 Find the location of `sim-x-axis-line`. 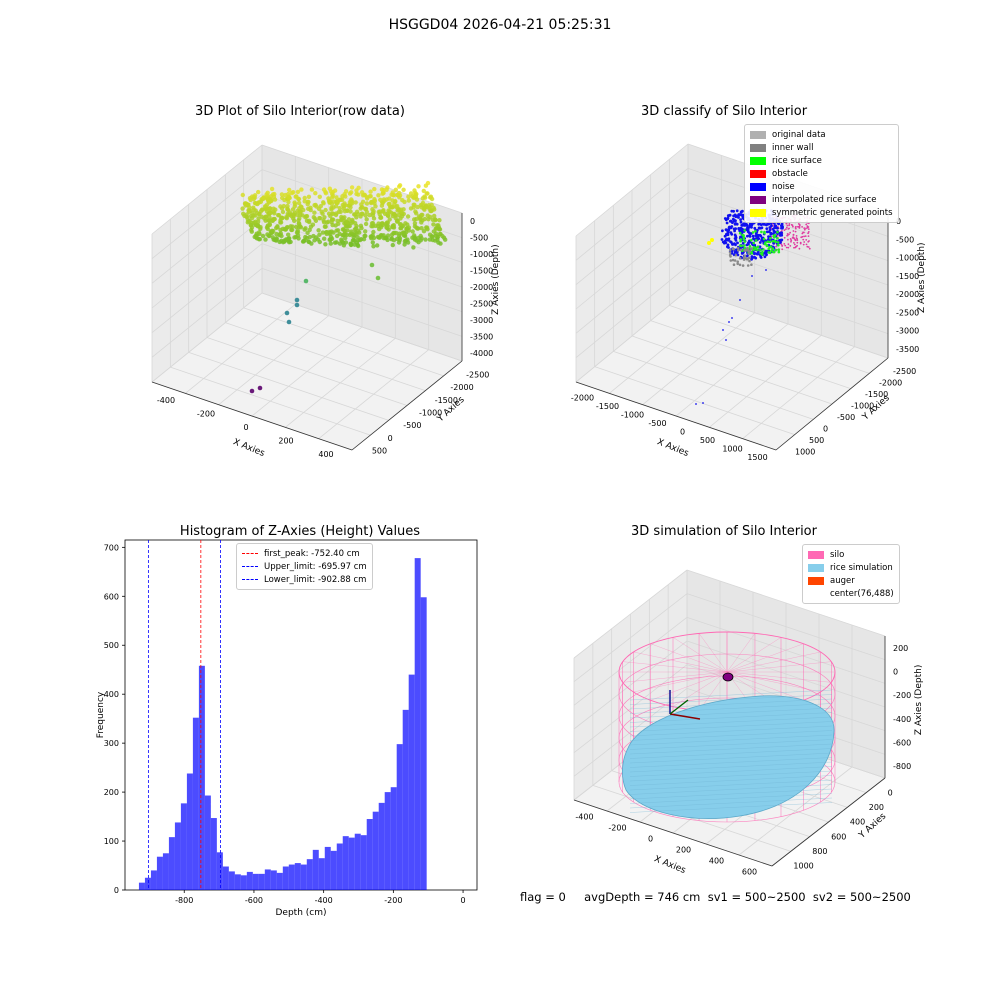

sim-x-axis-line is located at coordinates (673, 833).